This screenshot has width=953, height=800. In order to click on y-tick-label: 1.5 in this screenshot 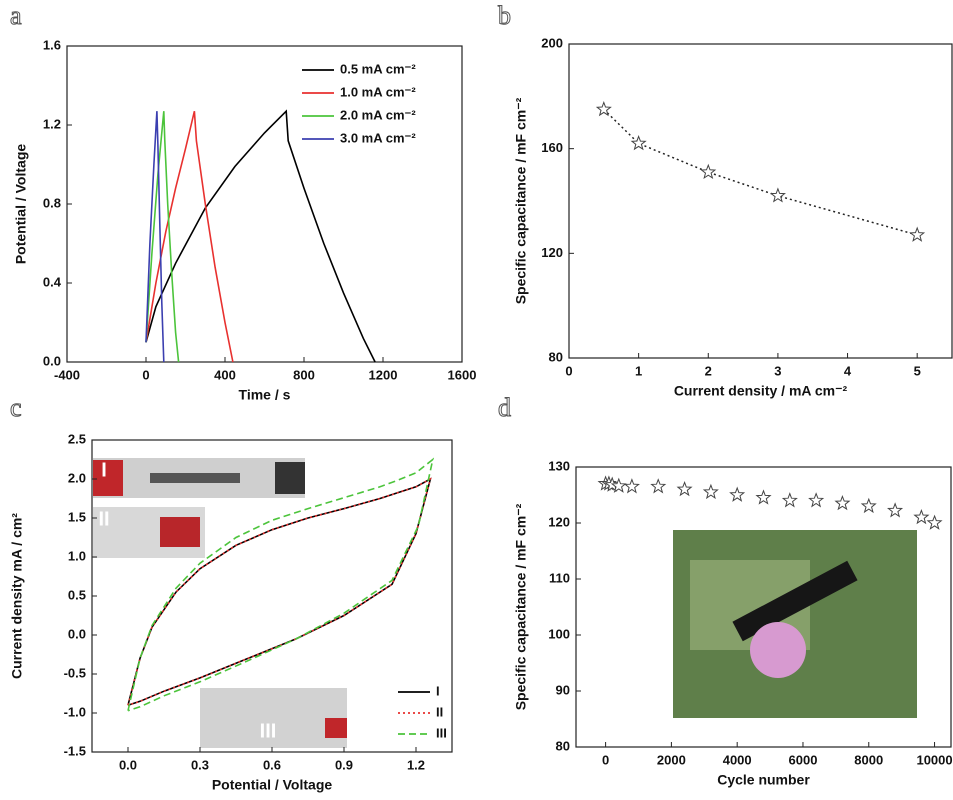, I will do `click(77, 516)`.